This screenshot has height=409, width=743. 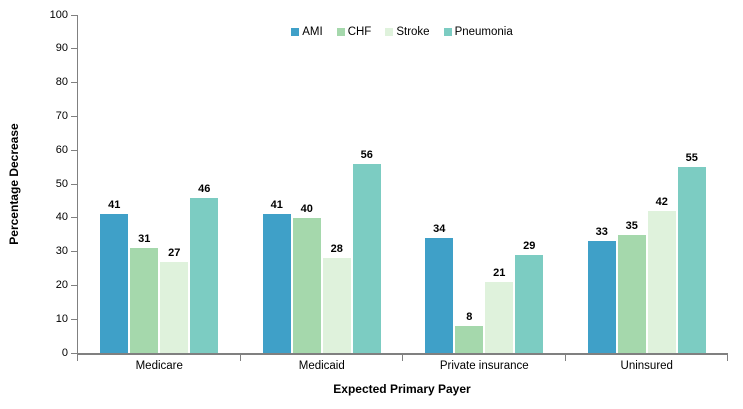 What do you see at coordinates (661, 274) in the screenshot?
I see `bar-stroke-uninsured: 42` at bounding box center [661, 274].